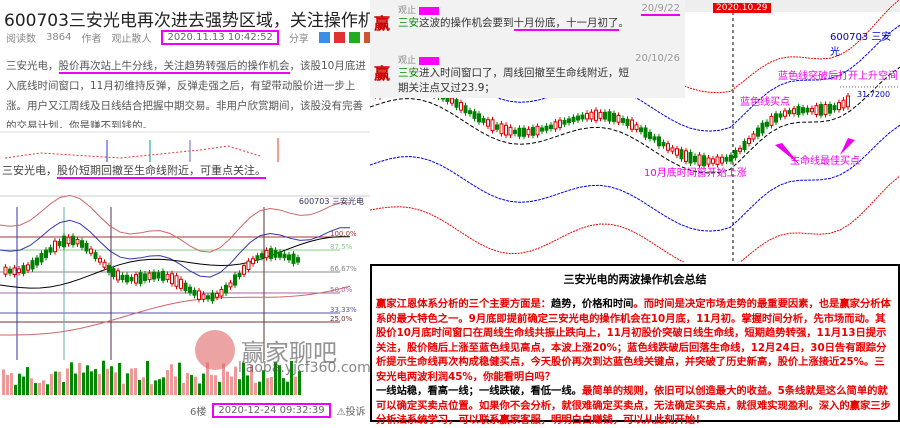  What do you see at coordinates (635, 178) in the screenshot?
I see `band-blue-lower` at bounding box center [635, 178].